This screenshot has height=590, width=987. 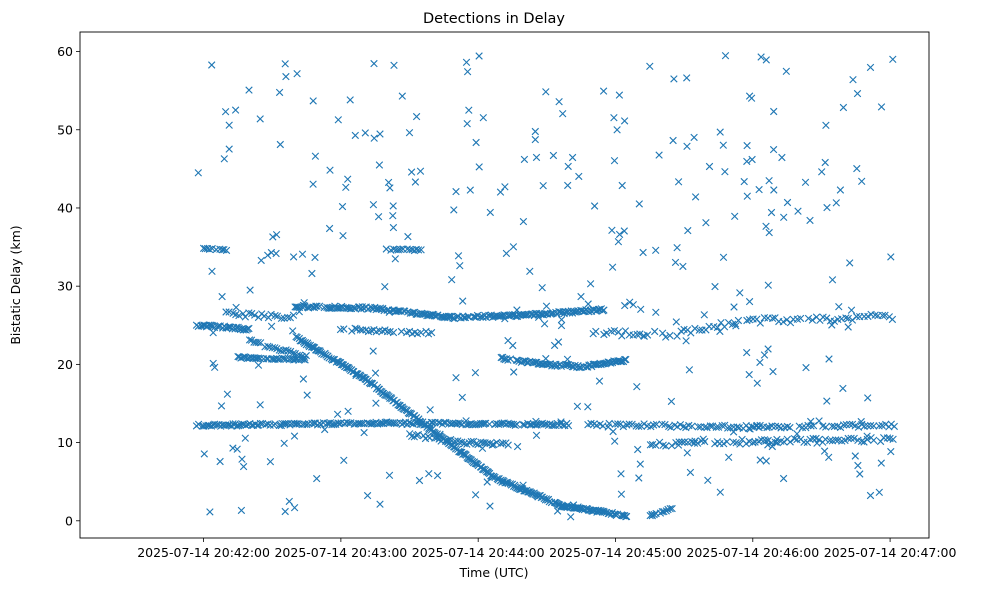 I want to click on y-tick-label: 30, so click(x=65, y=286).